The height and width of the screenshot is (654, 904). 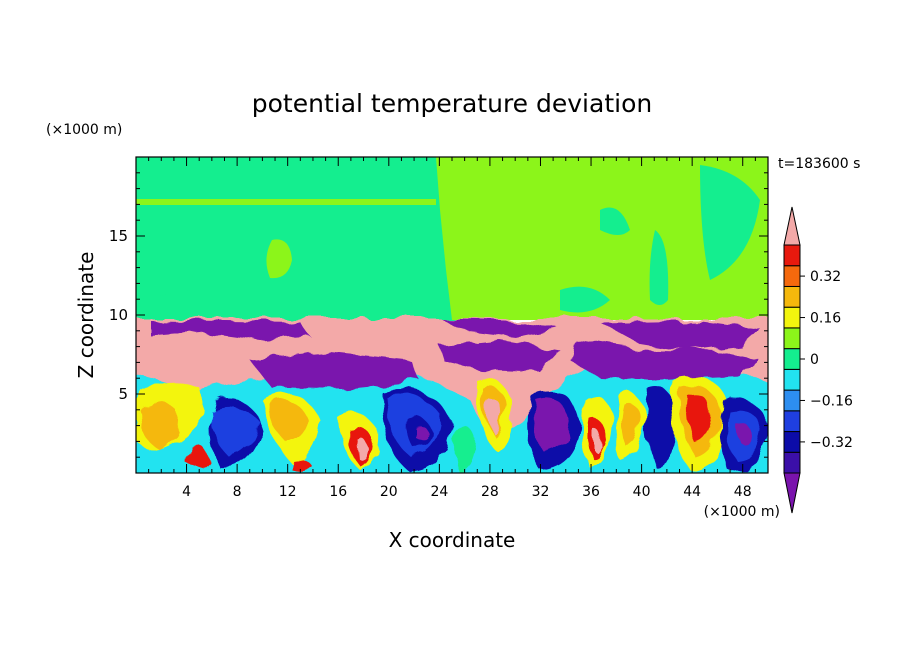 What do you see at coordinates (452, 103) in the screenshot?
I see `chart-title: potential temperature deviation` at bounding box center [452, 103].